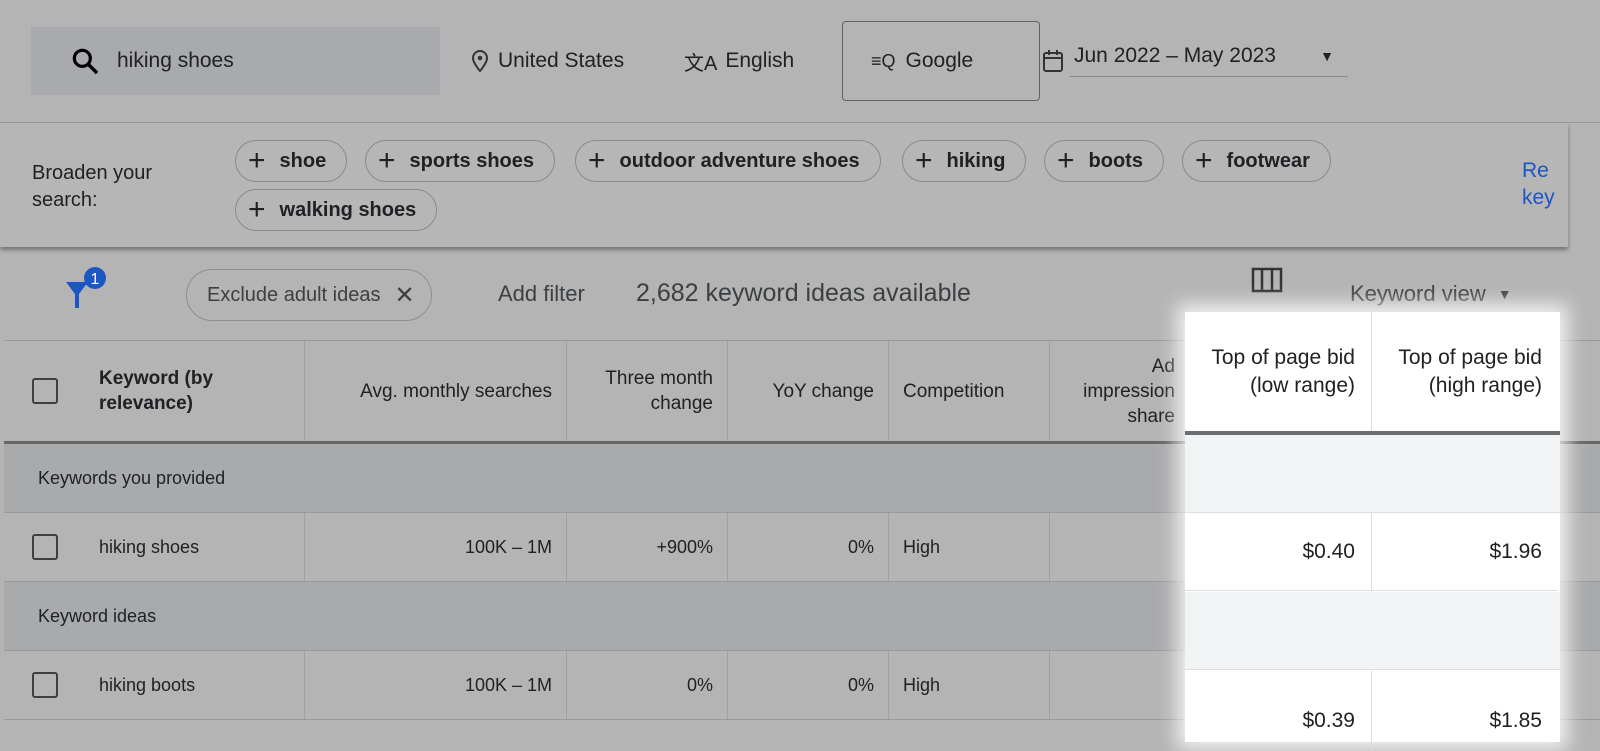  I want to click on filter-count-badge: 1, so click(95, 279).